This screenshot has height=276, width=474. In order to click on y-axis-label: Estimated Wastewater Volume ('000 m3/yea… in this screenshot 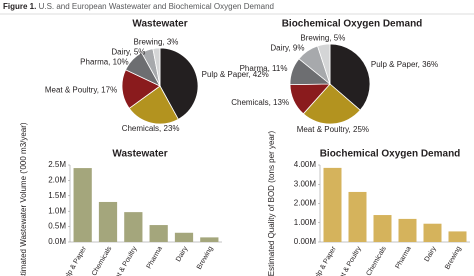, I will do `click(23, 199)`.